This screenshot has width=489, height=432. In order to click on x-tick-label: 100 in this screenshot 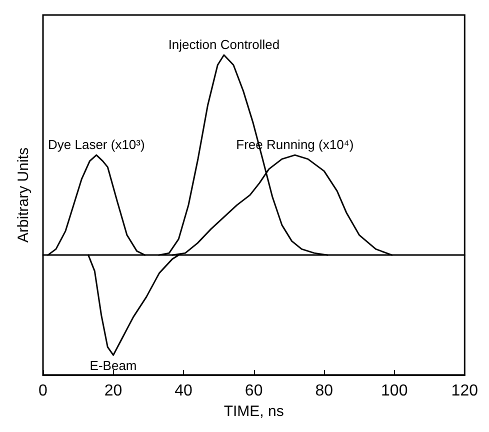, I will do `click(394, 391)`.